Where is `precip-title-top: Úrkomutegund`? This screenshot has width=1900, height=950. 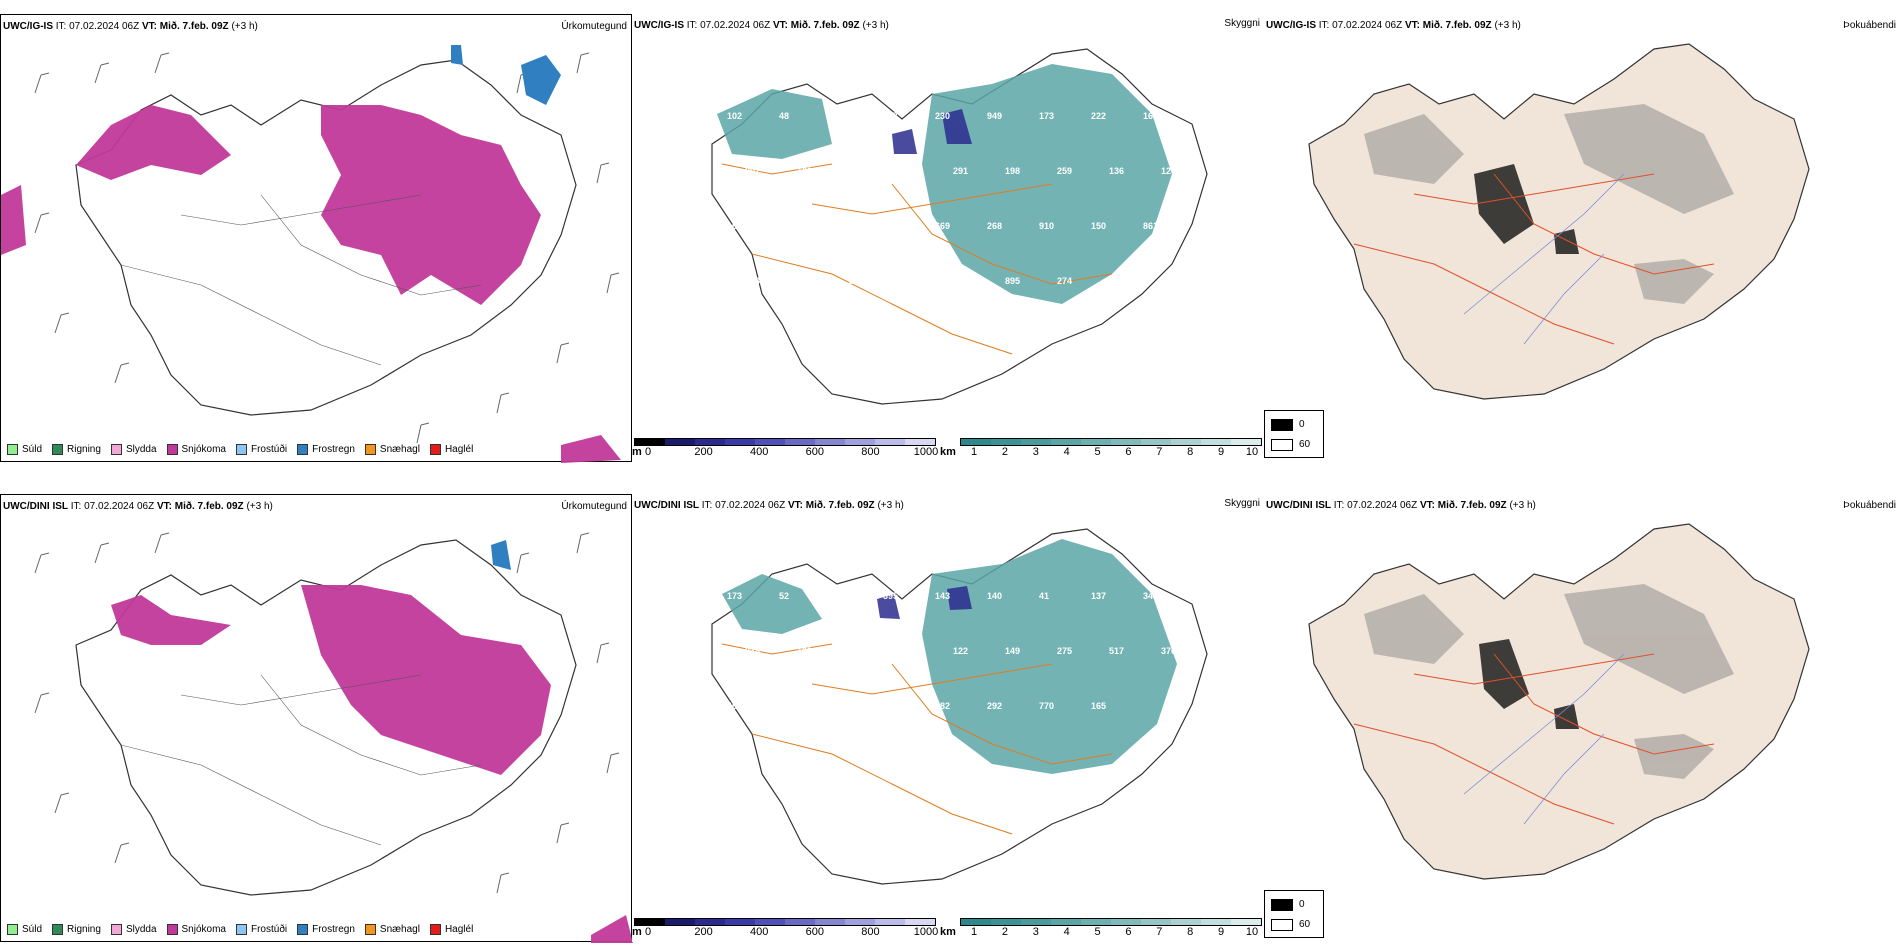 precip-title-top: Úrkomutegund is located at coordinates (594, 26).